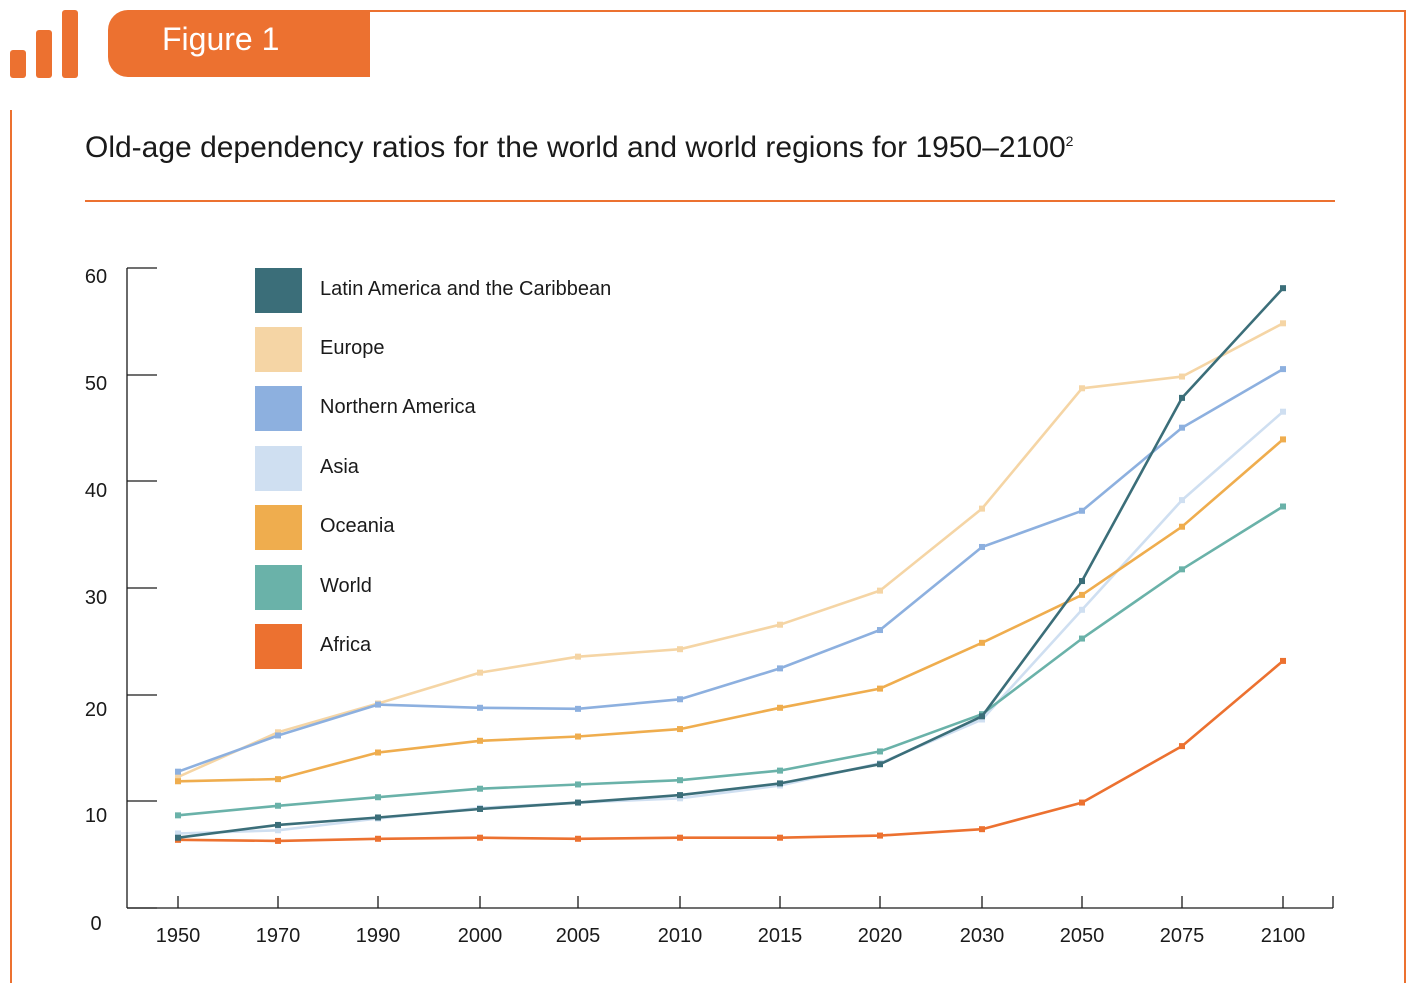 Image resolution: width=1410 pixels, height=983 pixels. What do you see at coordinates (880, 936) in the screenshot?
I see `x-tick-label: 2020` at bounding box center [880, 936].